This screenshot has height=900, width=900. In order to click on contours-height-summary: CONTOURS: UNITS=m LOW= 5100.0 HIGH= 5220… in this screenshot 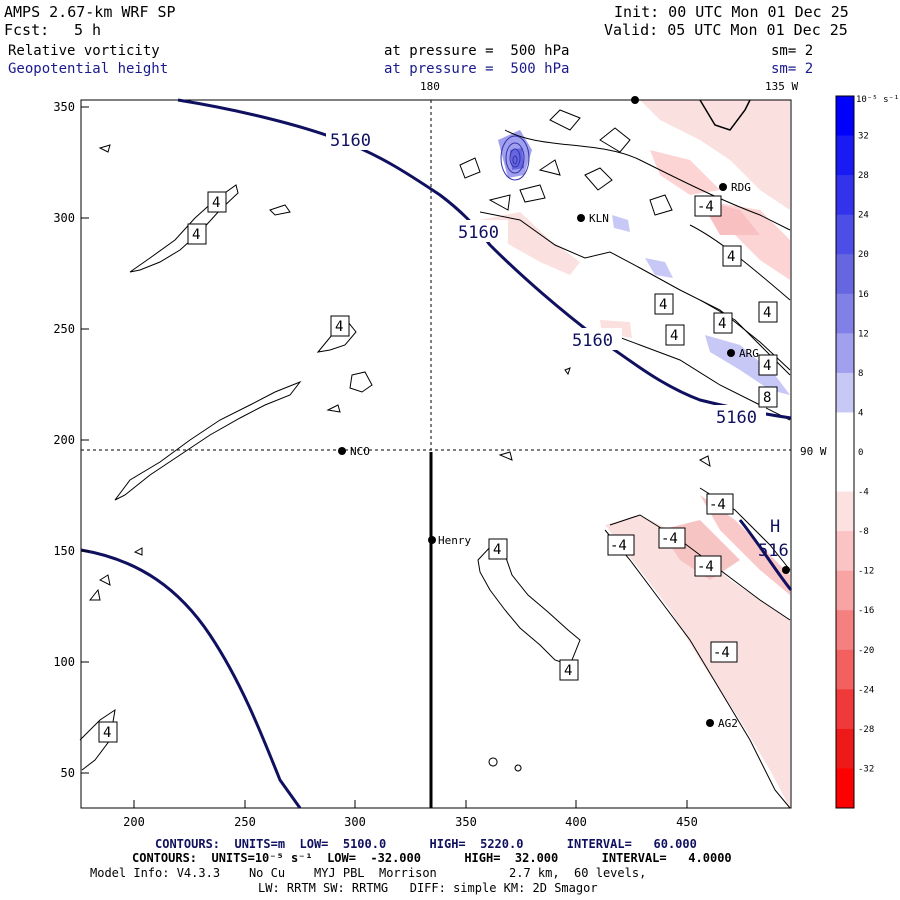, I will do `click(426, 844)`.